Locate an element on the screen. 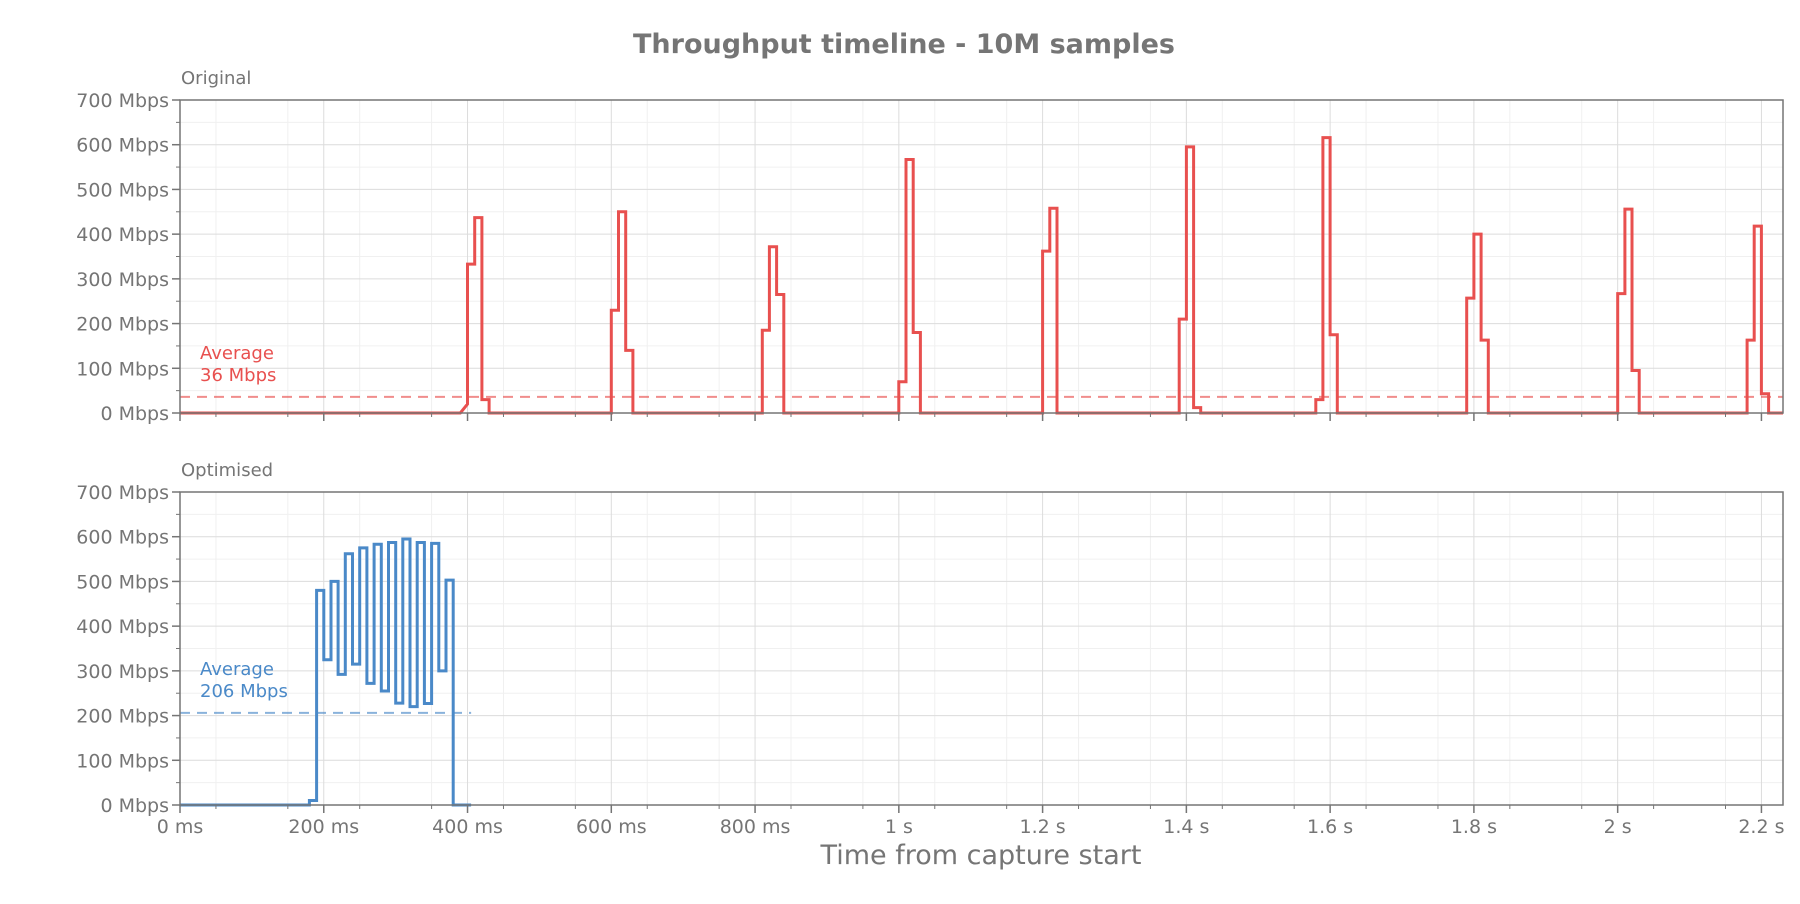  x-tick-label: 1.6 s is located at coordinates (1330, 827).